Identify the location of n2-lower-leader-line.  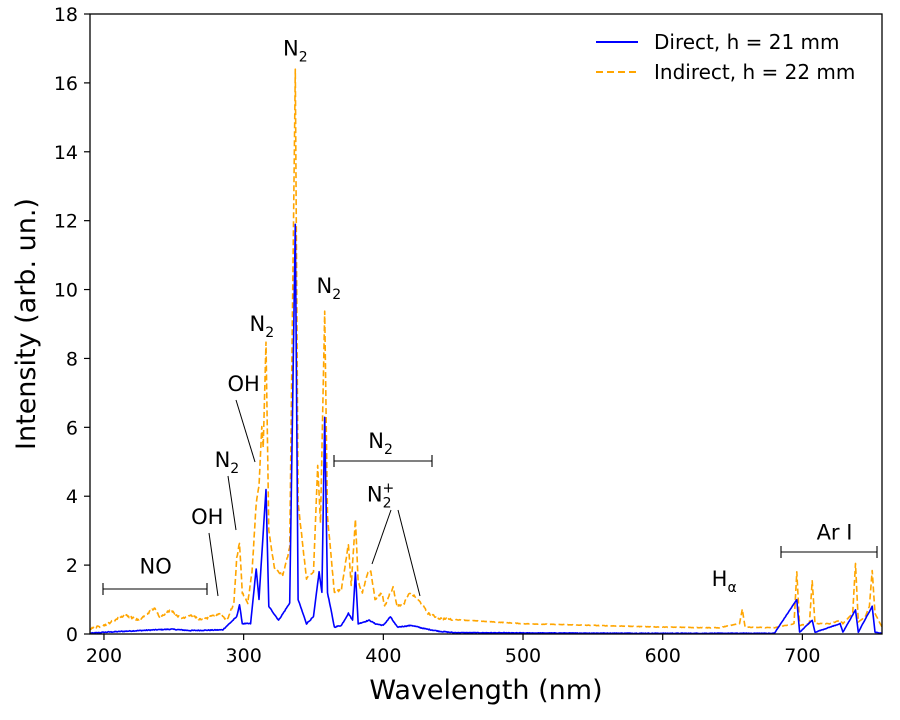
(232, 503).